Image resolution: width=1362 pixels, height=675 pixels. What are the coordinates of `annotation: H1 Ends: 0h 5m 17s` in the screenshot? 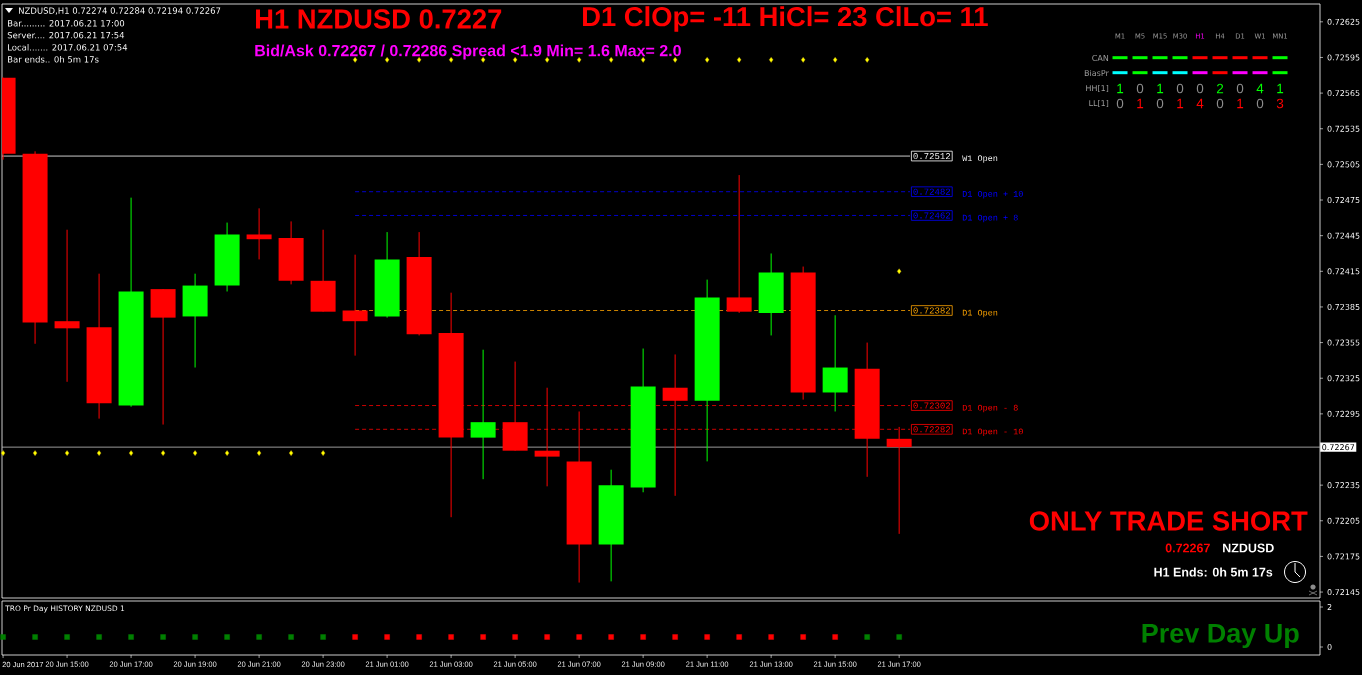 It's located at (1213, 572).